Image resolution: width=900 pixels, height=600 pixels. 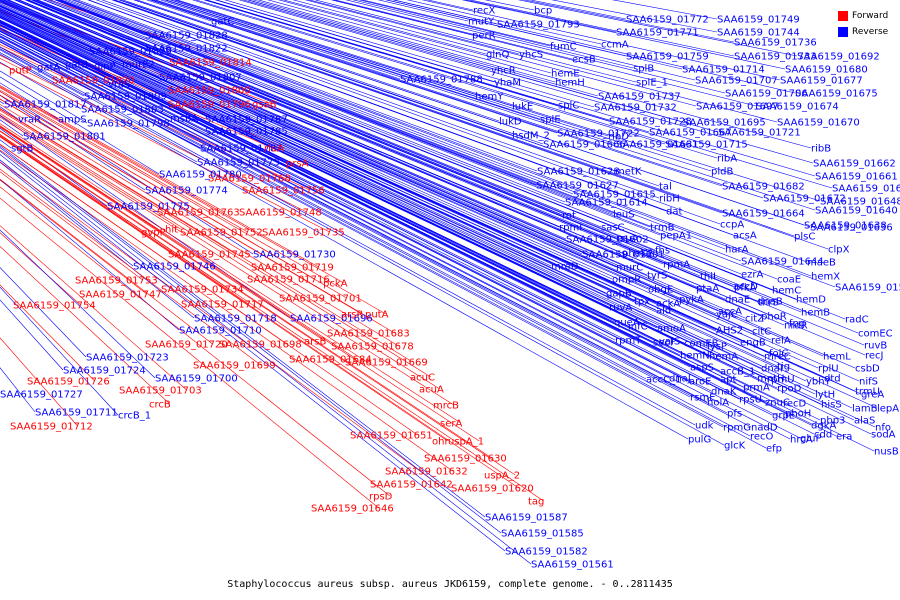 What do you see at coordinates (669, 199) in the screenshot?
I see `gene-label: ribH` at bounding box center [669, 199].